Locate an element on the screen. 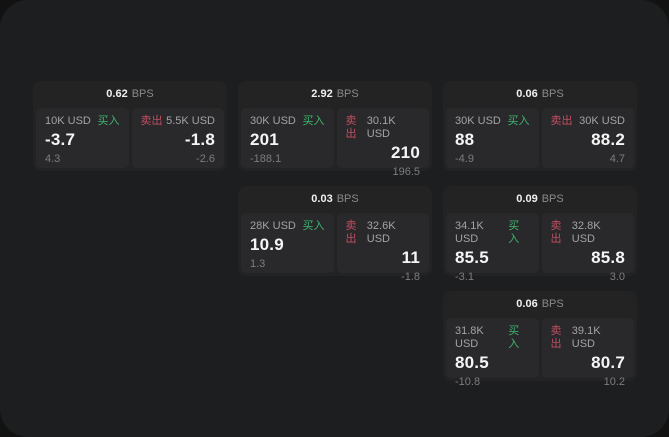  sell-tile-header: 卖出 30.1K USD is located at coordinates (383, 128).